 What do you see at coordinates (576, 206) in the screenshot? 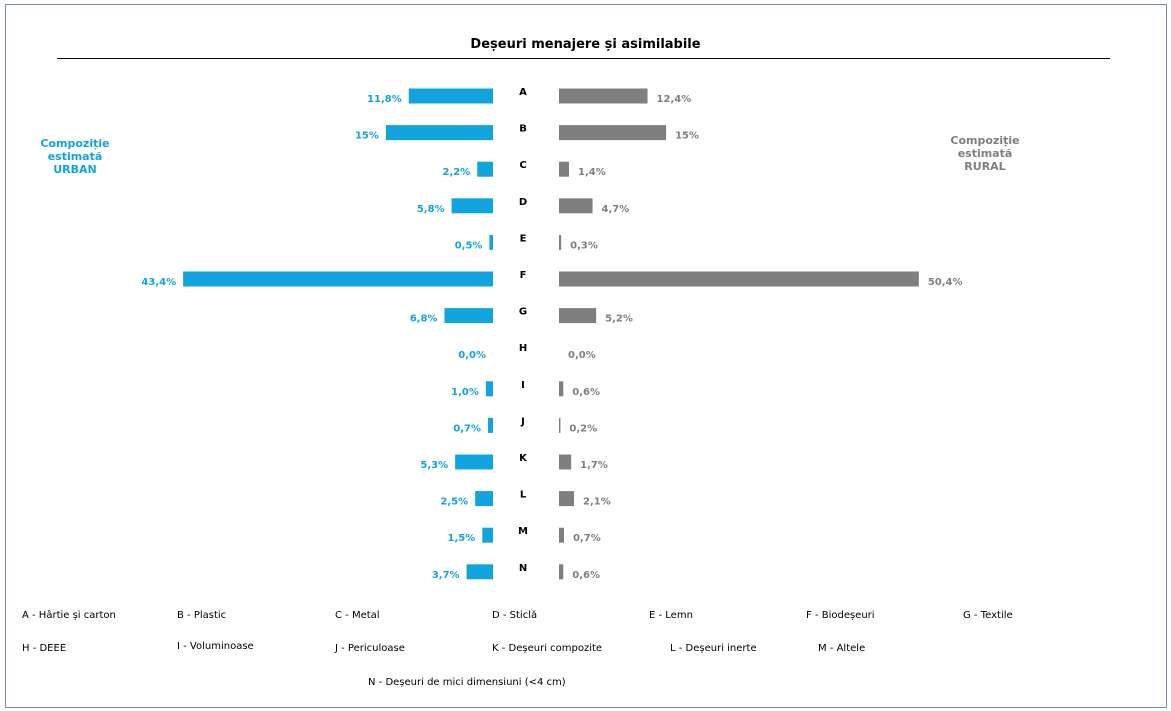
I see `rural-bar-d` at bounding box center [576, 206].